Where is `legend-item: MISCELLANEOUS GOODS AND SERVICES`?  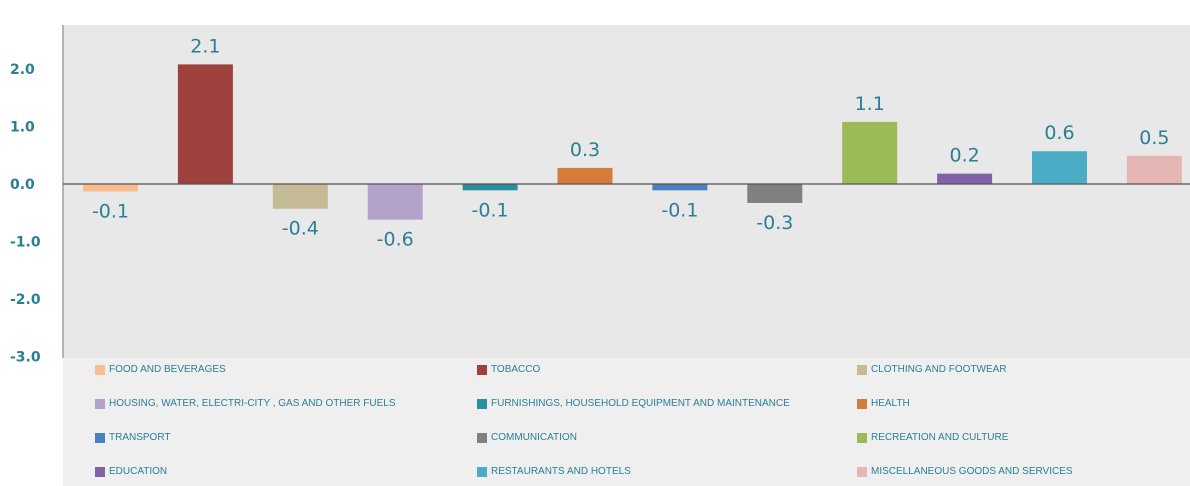 legend-item: MISCELLANEOUS GOODS AND SERVICES is located at coordinates (965, 471).